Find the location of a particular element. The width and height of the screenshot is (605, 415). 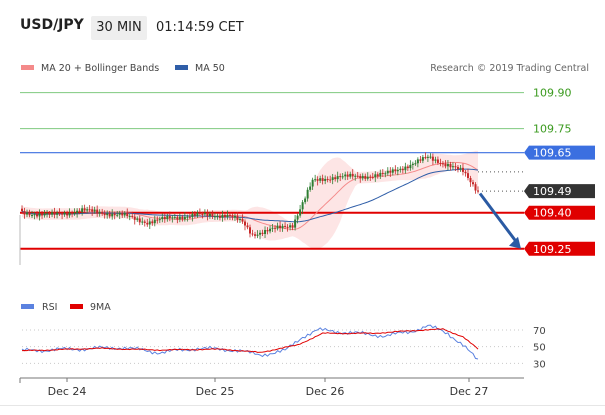

resistance-label: 109.90 is located at coordinates (552, 93).